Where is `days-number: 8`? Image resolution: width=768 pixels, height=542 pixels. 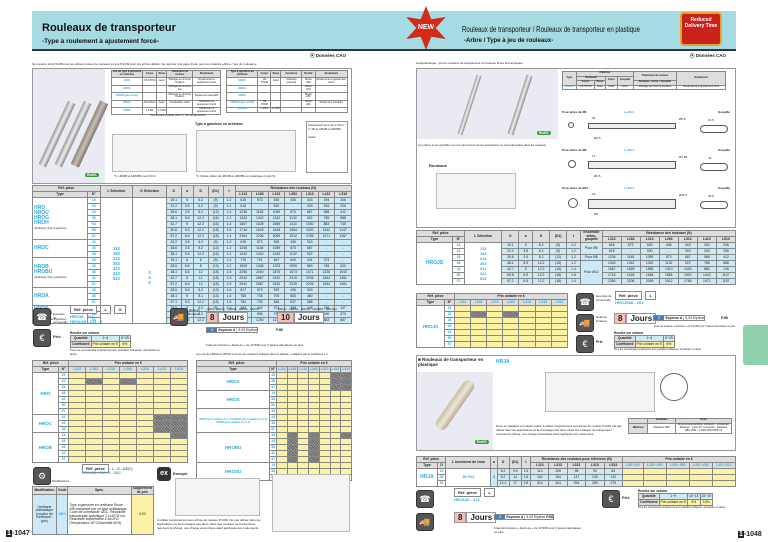 days-number: 8 is located at coordinates (212, 317).